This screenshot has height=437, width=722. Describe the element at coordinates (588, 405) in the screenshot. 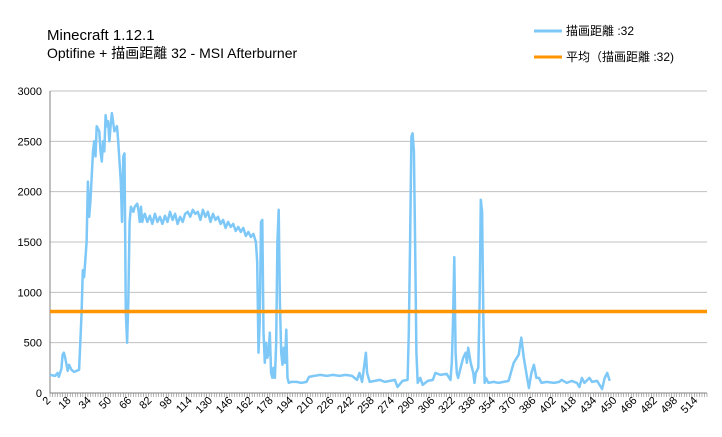

I see `x-tick-label: 434` at that location.